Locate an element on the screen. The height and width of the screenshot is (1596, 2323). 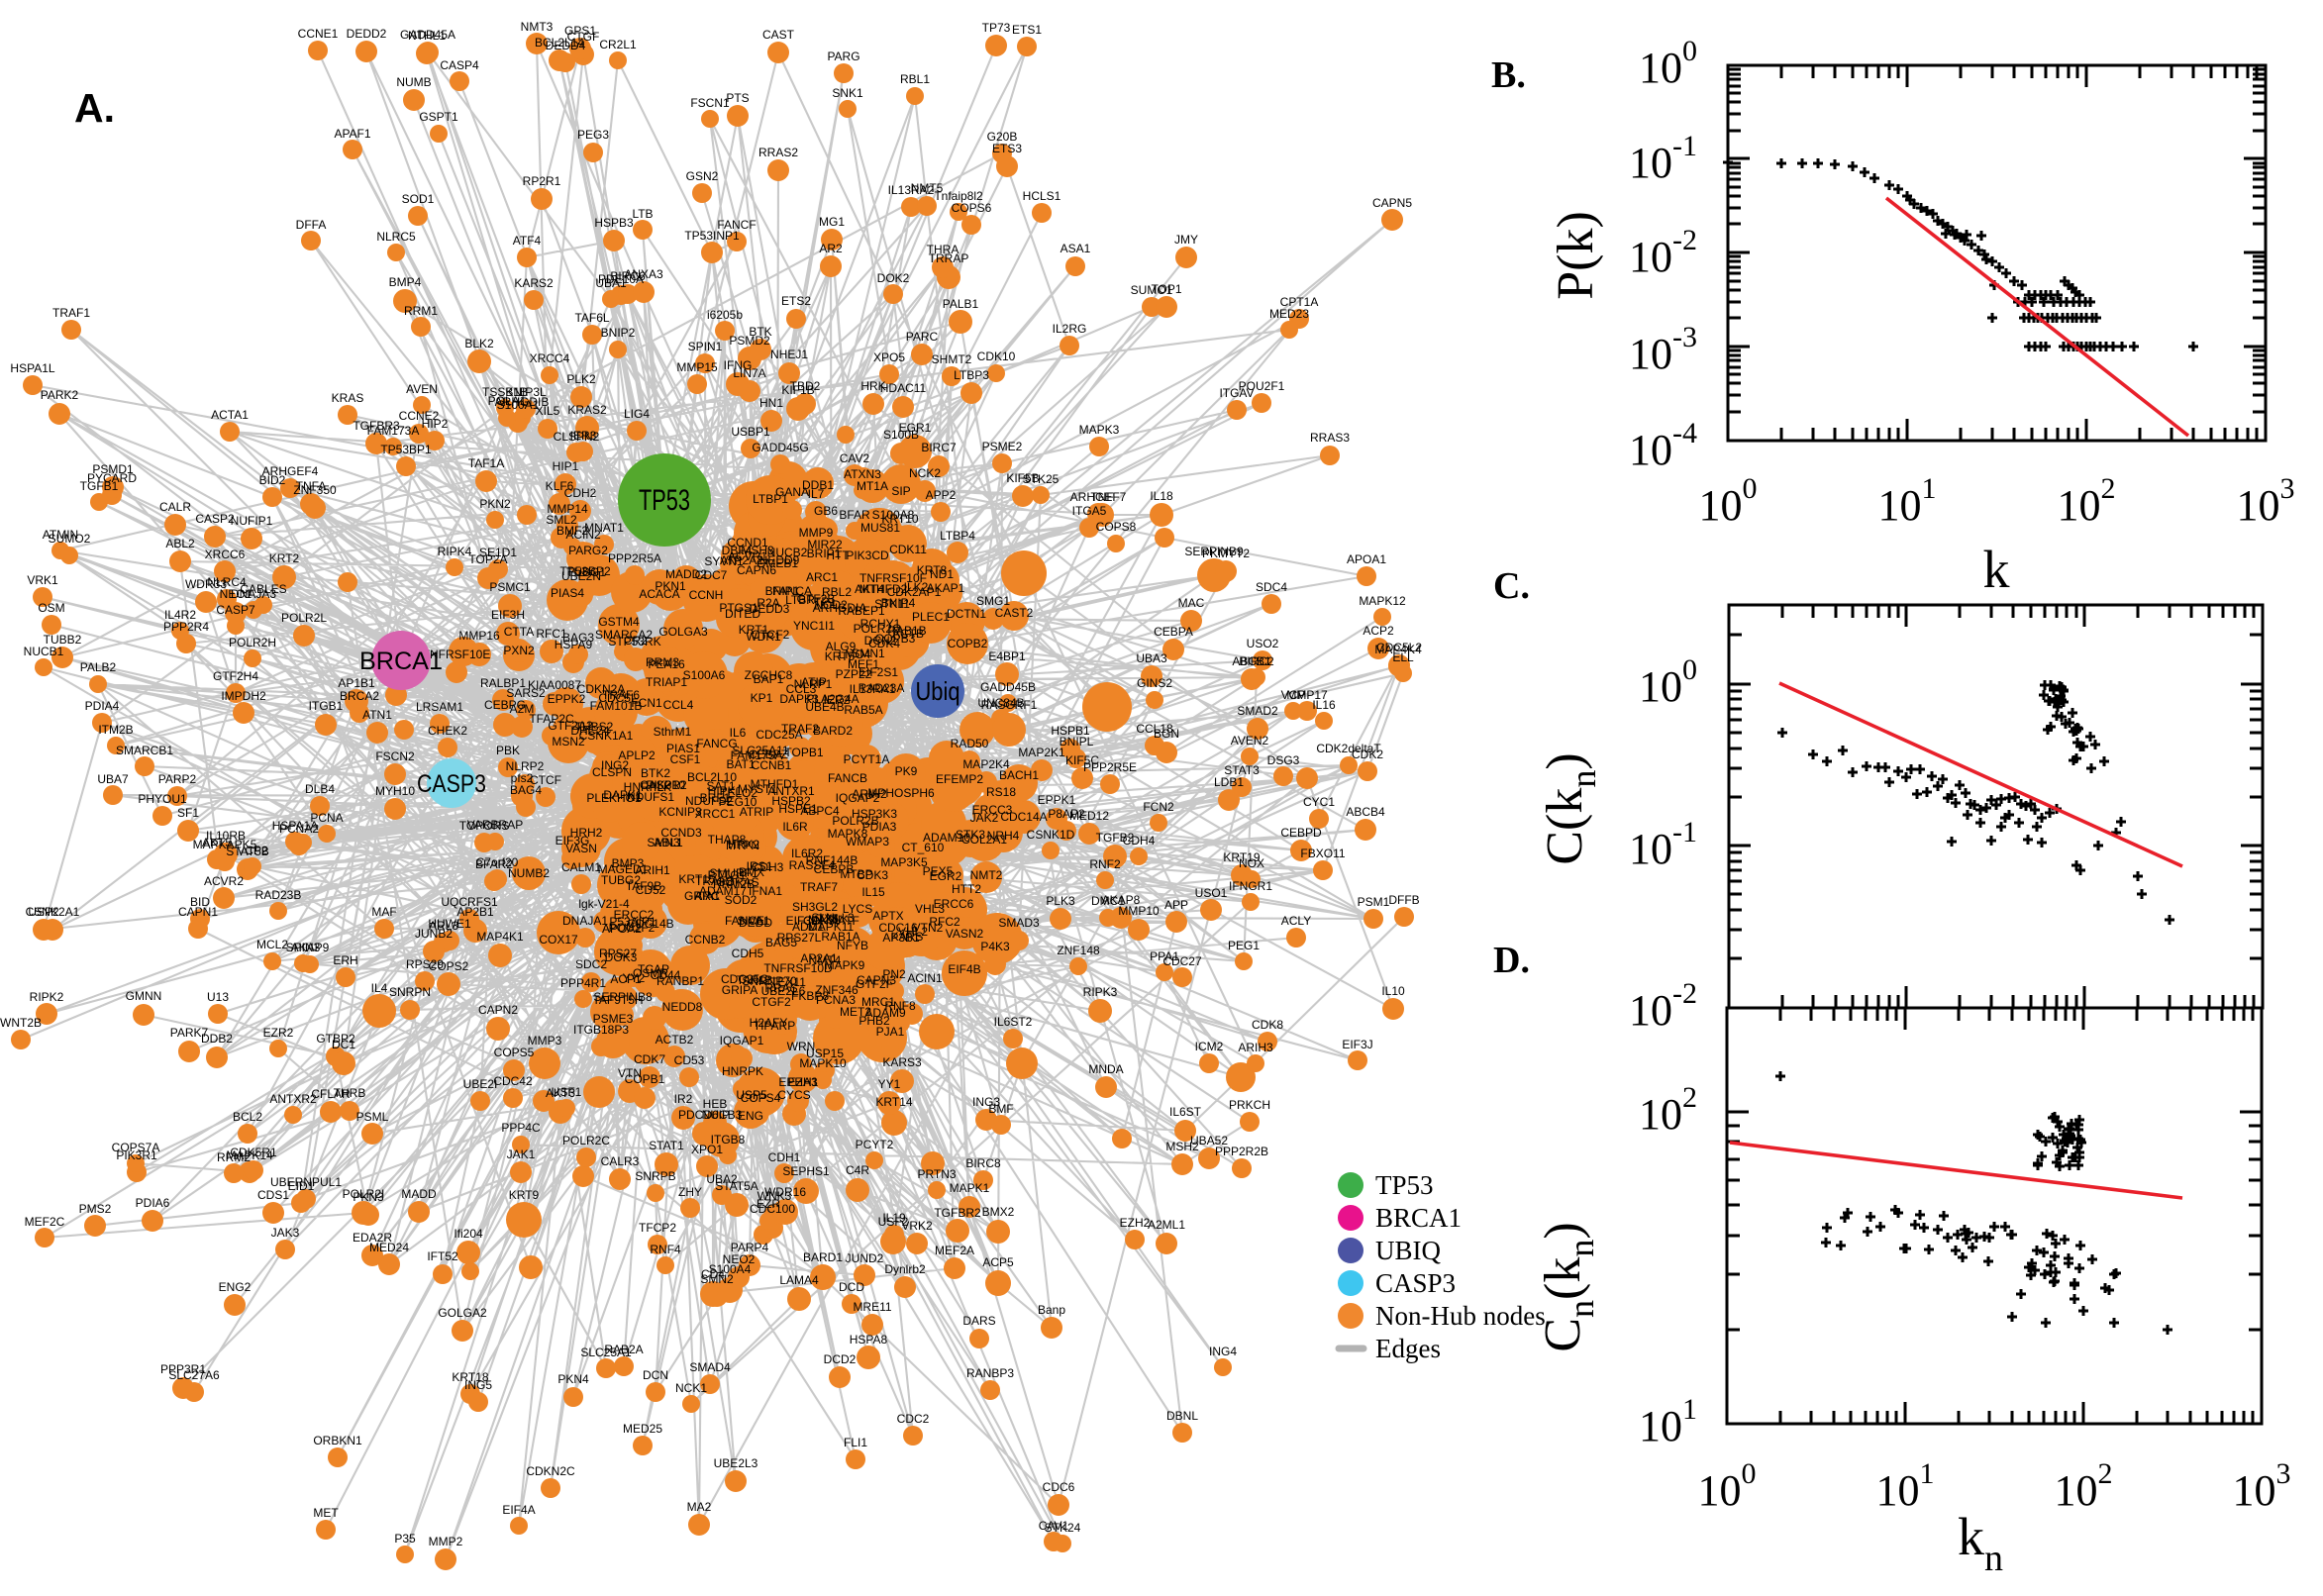
svg-text: NMT3 is located at coordinates (537, 27).